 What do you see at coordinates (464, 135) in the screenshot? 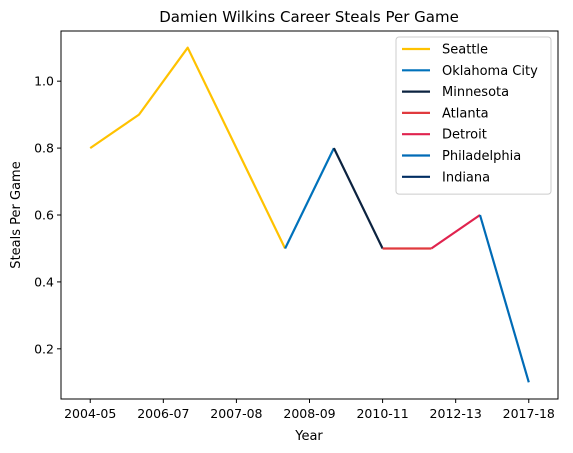
I see `legend-entry-detroit: Detroit` at bounding box center [464, 135].